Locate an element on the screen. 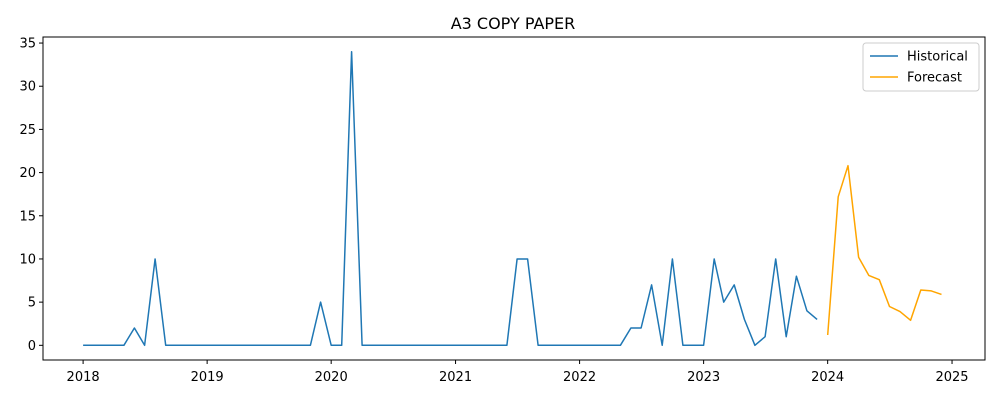  y-tick-label: 5 is located at coordinates (32, 303).